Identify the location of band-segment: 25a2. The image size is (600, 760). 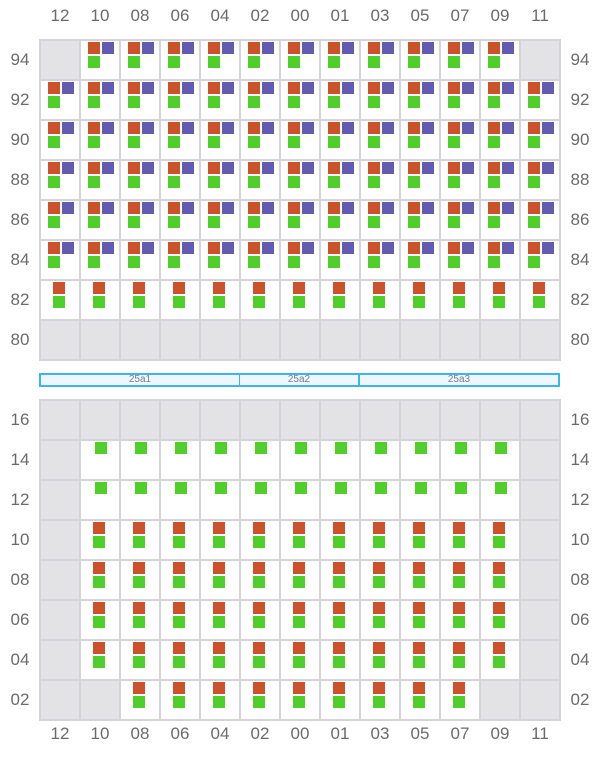
(299, 380).